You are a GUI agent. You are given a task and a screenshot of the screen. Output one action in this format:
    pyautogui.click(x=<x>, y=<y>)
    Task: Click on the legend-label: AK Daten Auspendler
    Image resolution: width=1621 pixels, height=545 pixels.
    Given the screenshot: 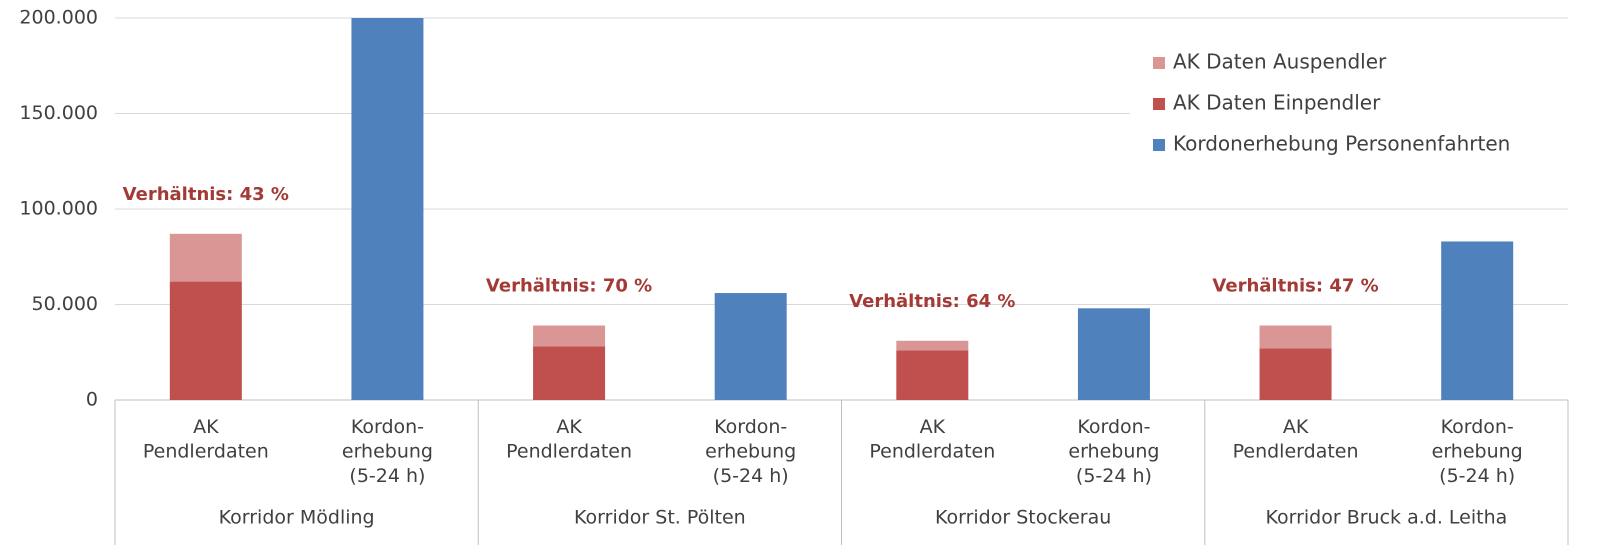 What is the action you would take?
    pyautogui.click(x=1280, y=62)
    